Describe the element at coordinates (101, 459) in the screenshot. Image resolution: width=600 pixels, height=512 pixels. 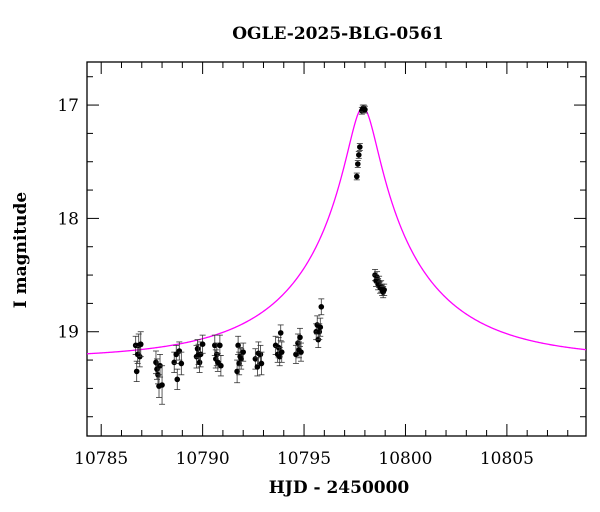
I see `x-tick-label: 10785` at that location.